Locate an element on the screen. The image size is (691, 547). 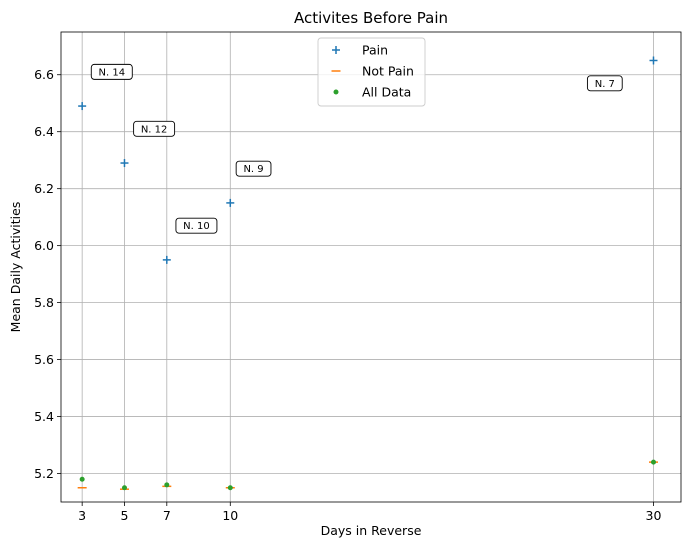
x-axis-title: Days in Reverse is located at coordinates (371, 530).